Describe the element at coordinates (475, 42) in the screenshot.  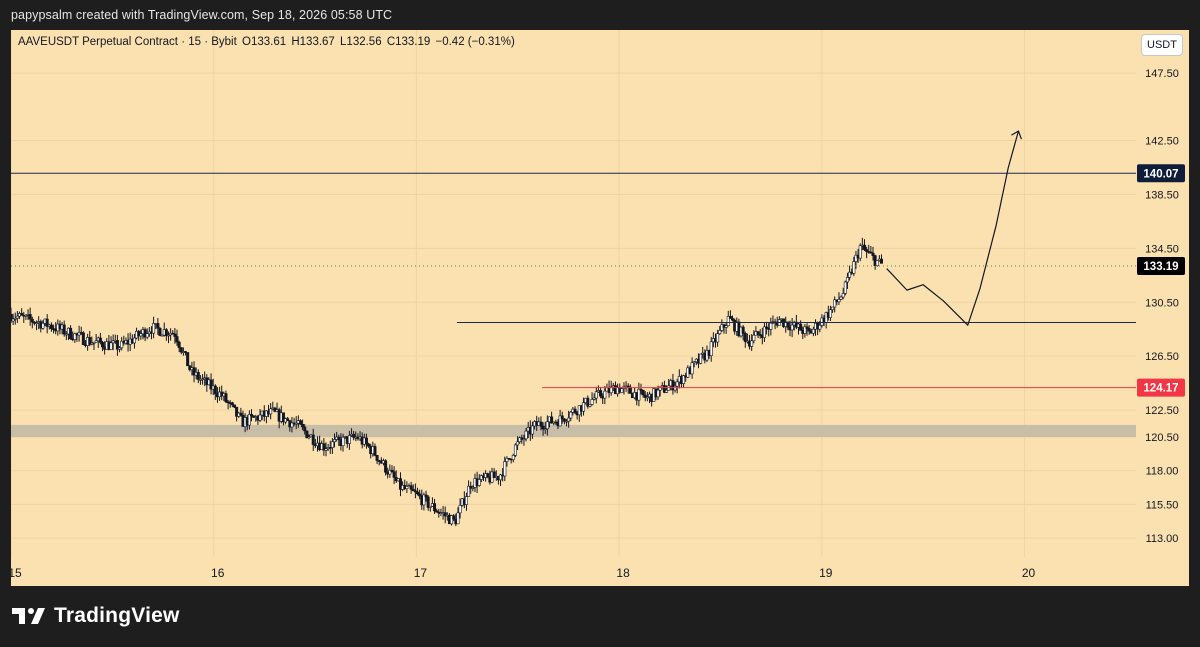
I see `legend-change: −0.42 (−0.31%)` at that location.